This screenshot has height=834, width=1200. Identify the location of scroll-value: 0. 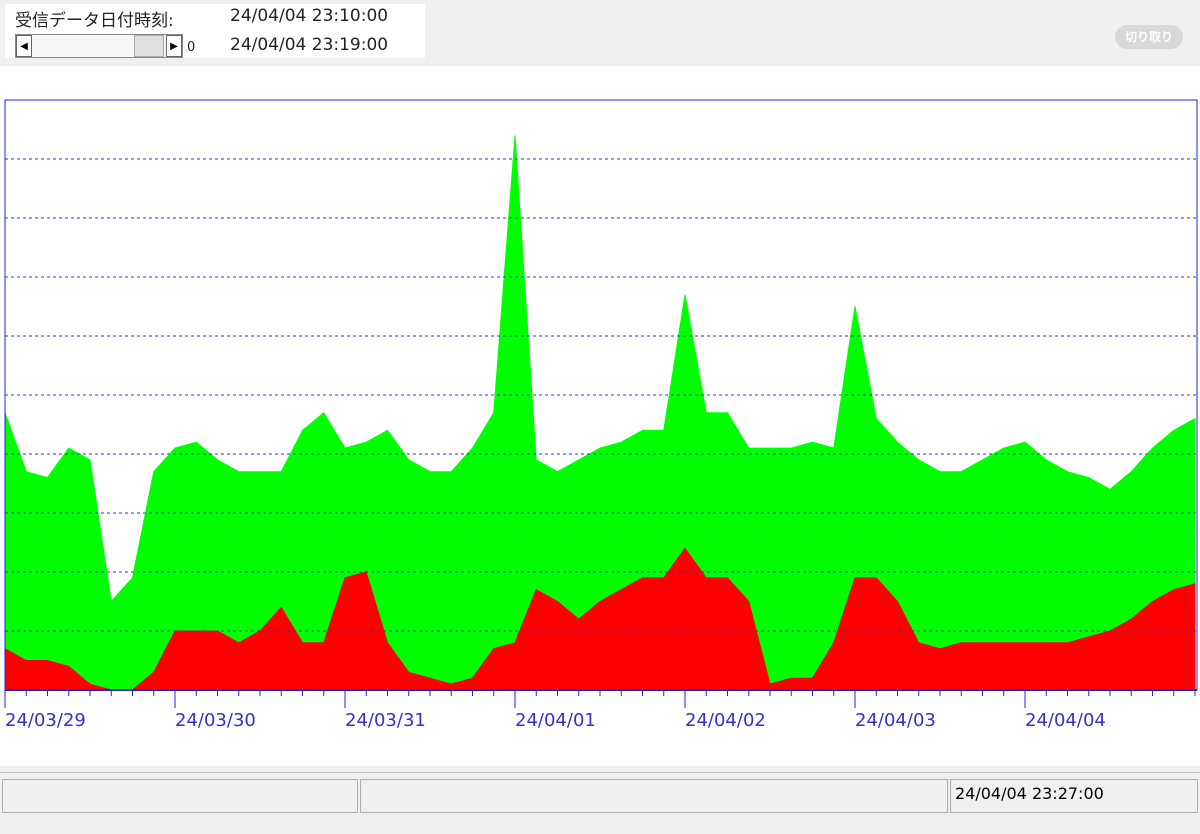
(191, 47).